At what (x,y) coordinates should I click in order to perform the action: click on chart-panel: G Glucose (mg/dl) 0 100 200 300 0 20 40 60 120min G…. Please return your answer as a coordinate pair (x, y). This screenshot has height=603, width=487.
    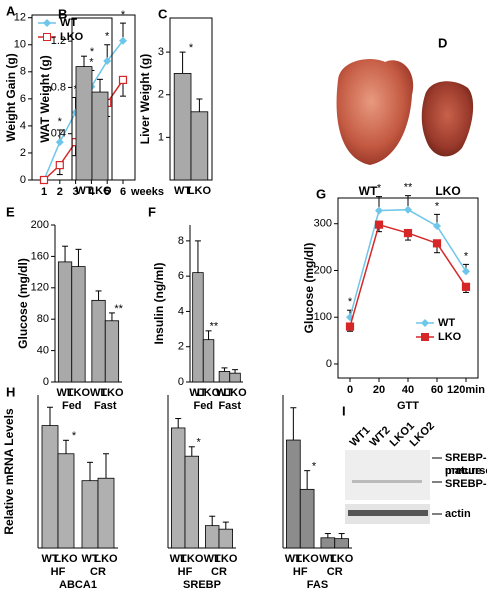
    Looking at the image, I should click on (393, 297).